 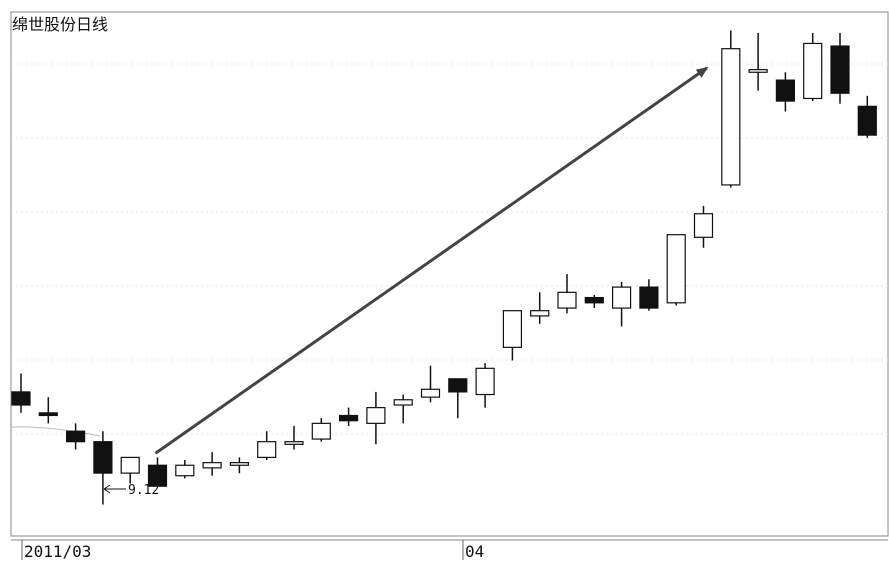 I want to click on low-annotation-arrowhead, so click(x=107, y=489).